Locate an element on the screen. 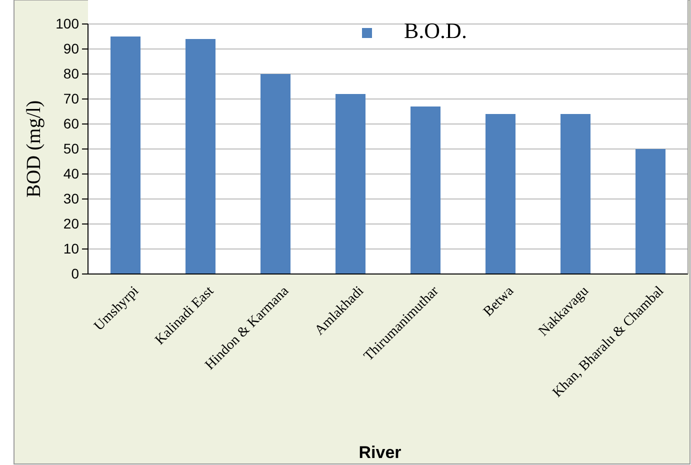  y-tick-label: 80 is located at coordinates (71, 73).